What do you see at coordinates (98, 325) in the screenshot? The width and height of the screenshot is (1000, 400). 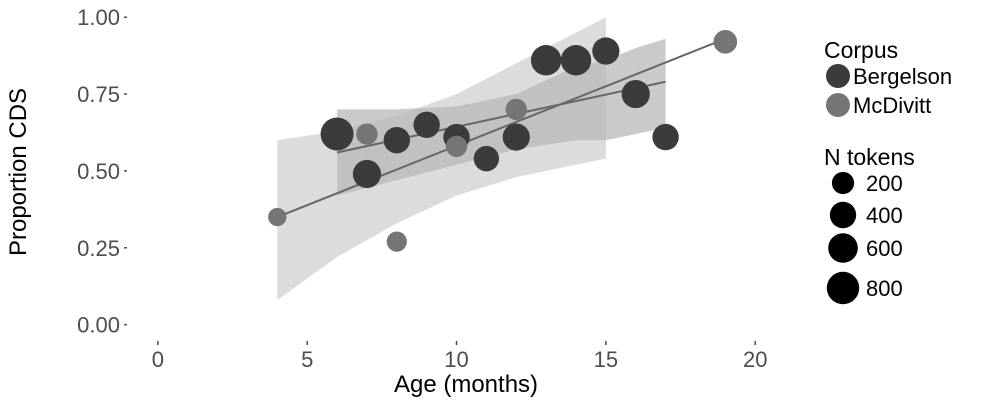 I see `y-tick-label: 0.00` at bounding box center [98, 325].